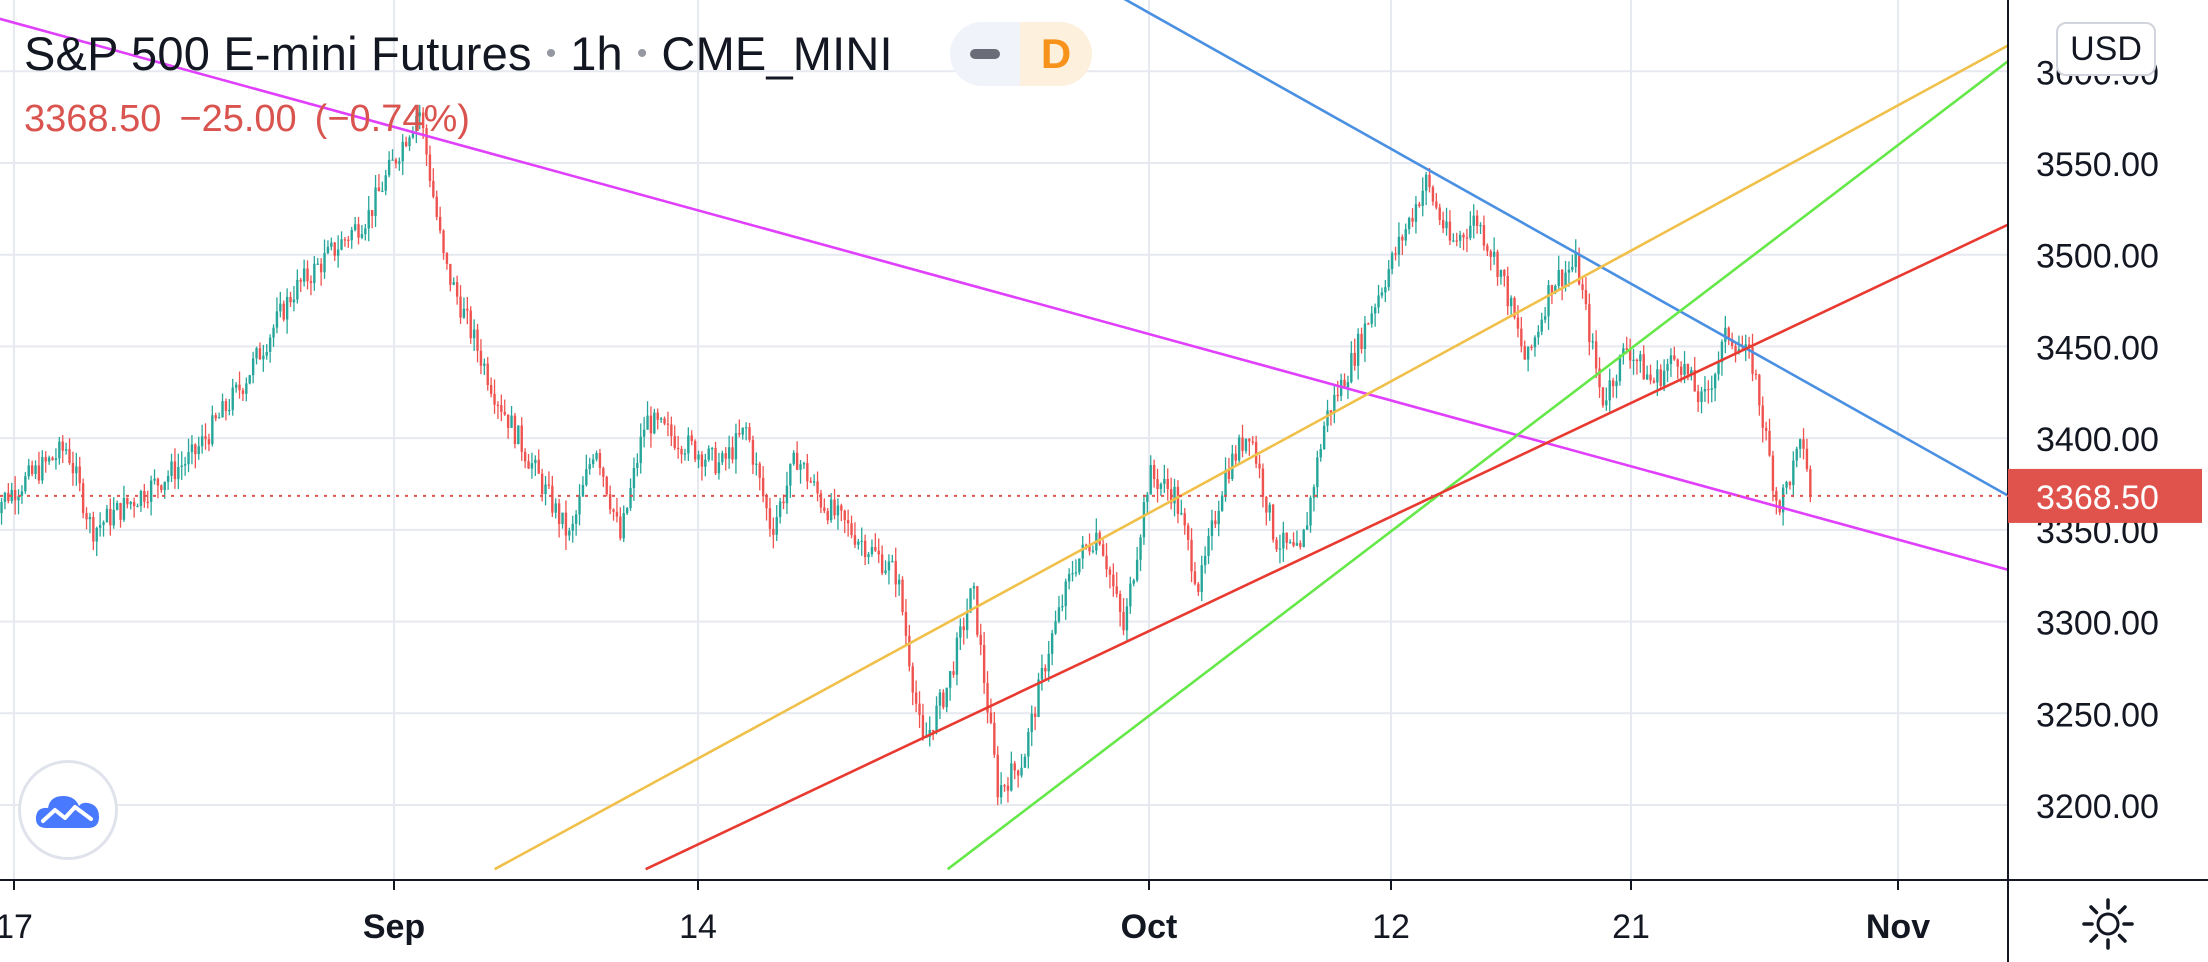  Describe the element at coordinates (777, 53) in the screenshot. I see `exchange-label: CME_MINI` at that location.